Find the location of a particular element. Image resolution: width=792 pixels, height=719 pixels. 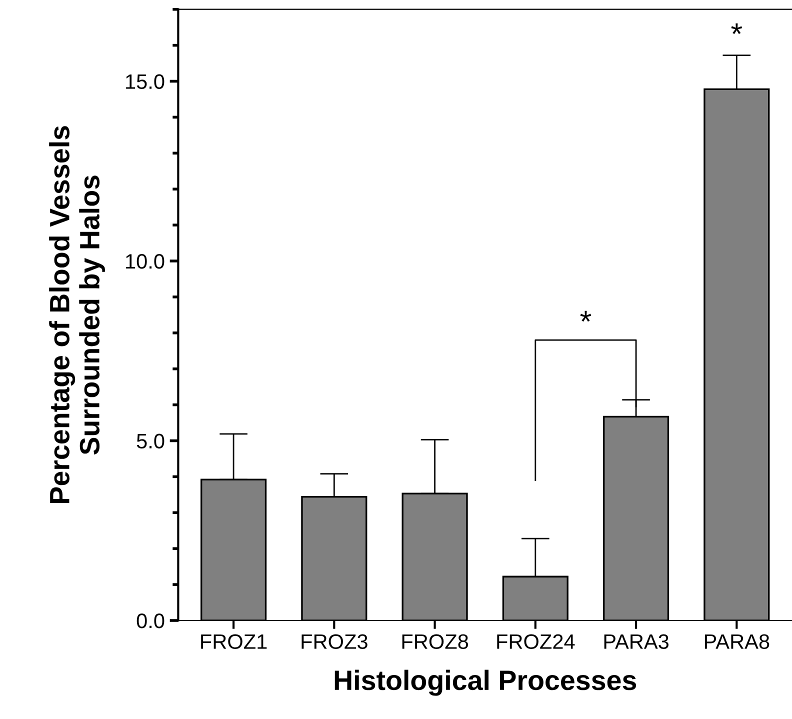

x-tick-label: PARA8 is located at coordinates (737, 641).